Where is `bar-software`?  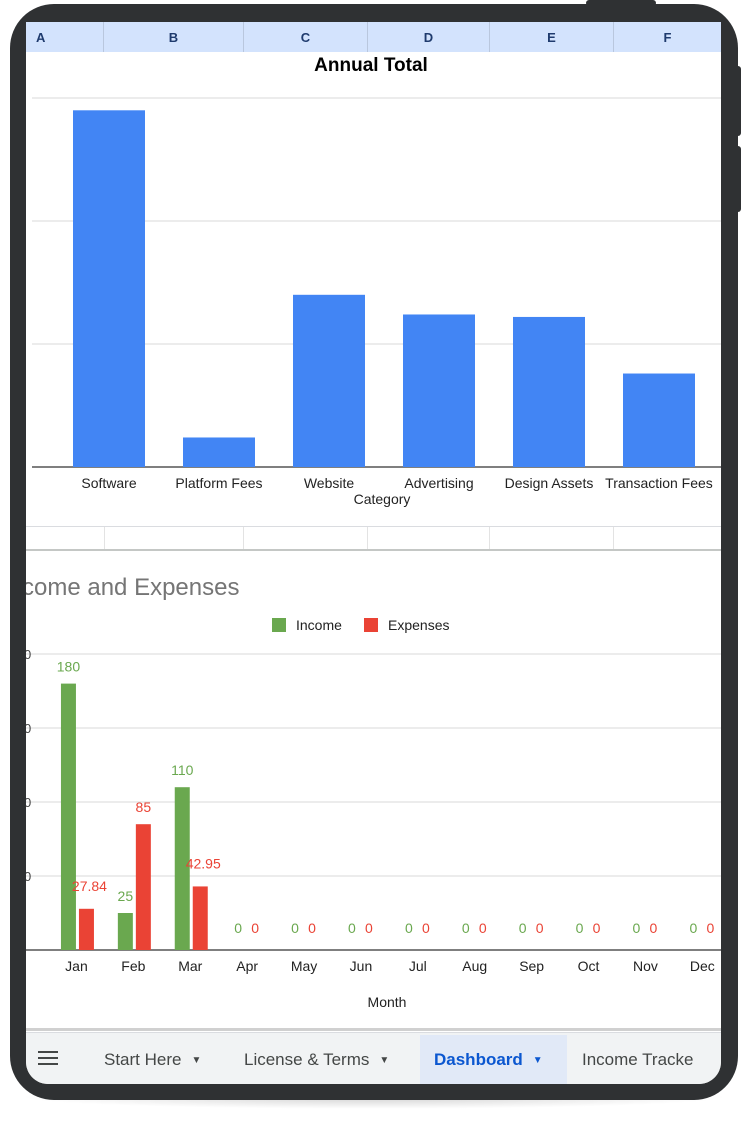
bar-software is located at coordinates (109, 289).